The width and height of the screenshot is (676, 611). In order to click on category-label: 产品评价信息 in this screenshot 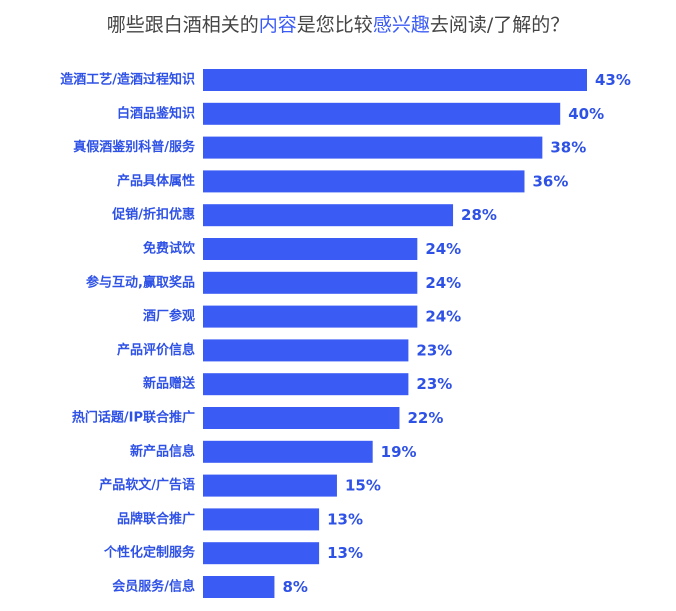, I will do `click(156, 350)`.